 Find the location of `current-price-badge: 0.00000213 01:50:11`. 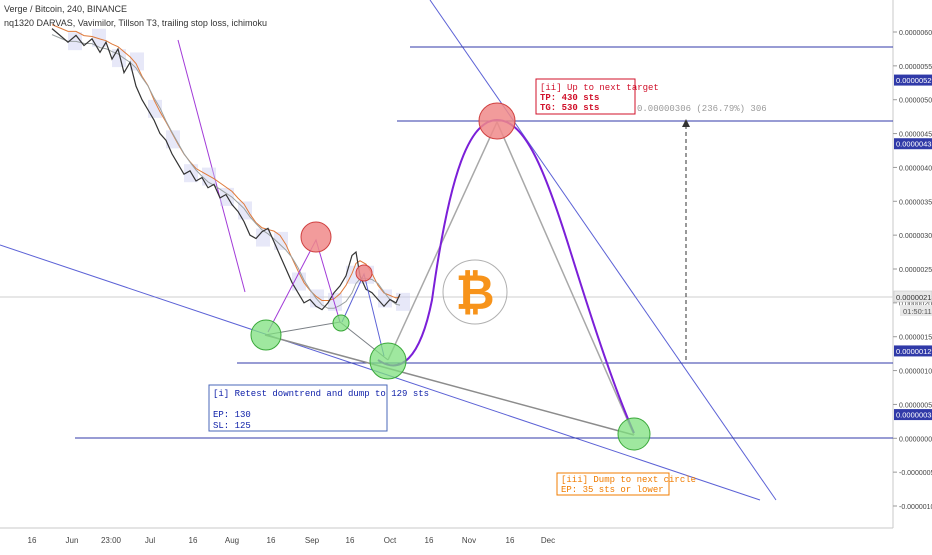

current-price-badge: 0.00000213 01:50:11 is located at coordinates (912, 303).